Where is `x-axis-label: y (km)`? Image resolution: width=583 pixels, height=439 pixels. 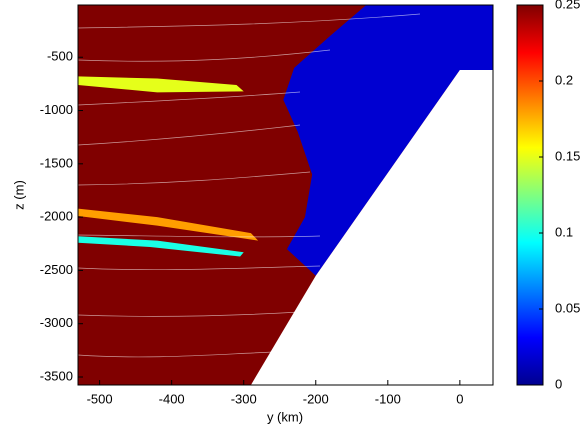
x-axis-label: y (km) is located at coordinates (285, 416).